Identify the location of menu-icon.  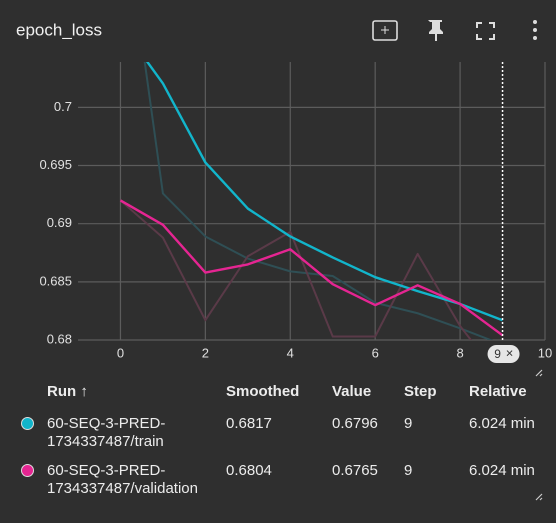
(535, 30).